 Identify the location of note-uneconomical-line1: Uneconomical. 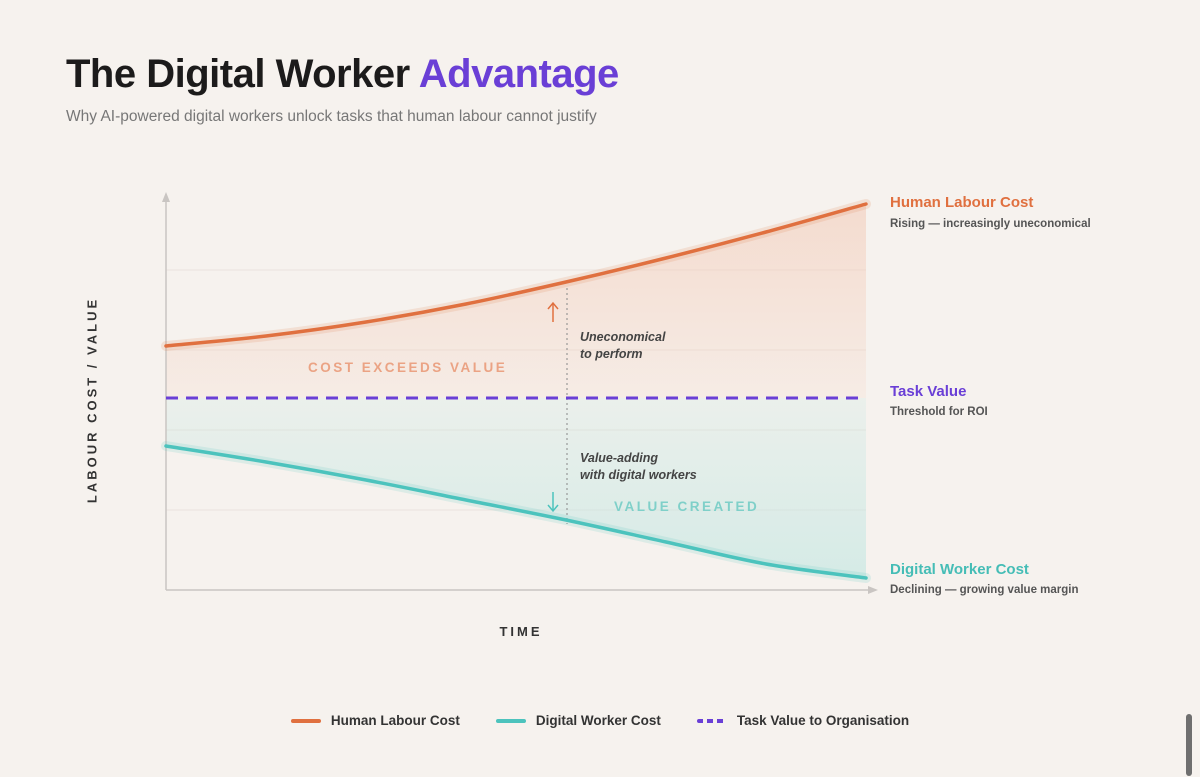
(623, 337).